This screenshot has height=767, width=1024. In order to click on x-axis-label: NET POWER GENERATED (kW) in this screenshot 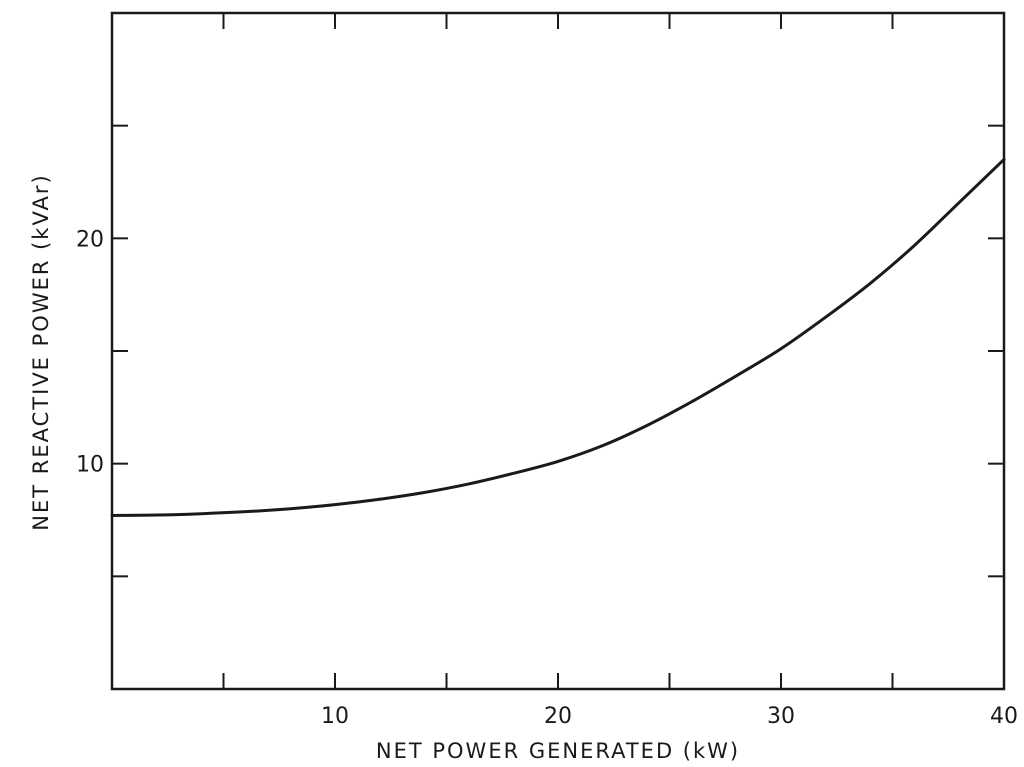, I will do `click(558, 751)`.